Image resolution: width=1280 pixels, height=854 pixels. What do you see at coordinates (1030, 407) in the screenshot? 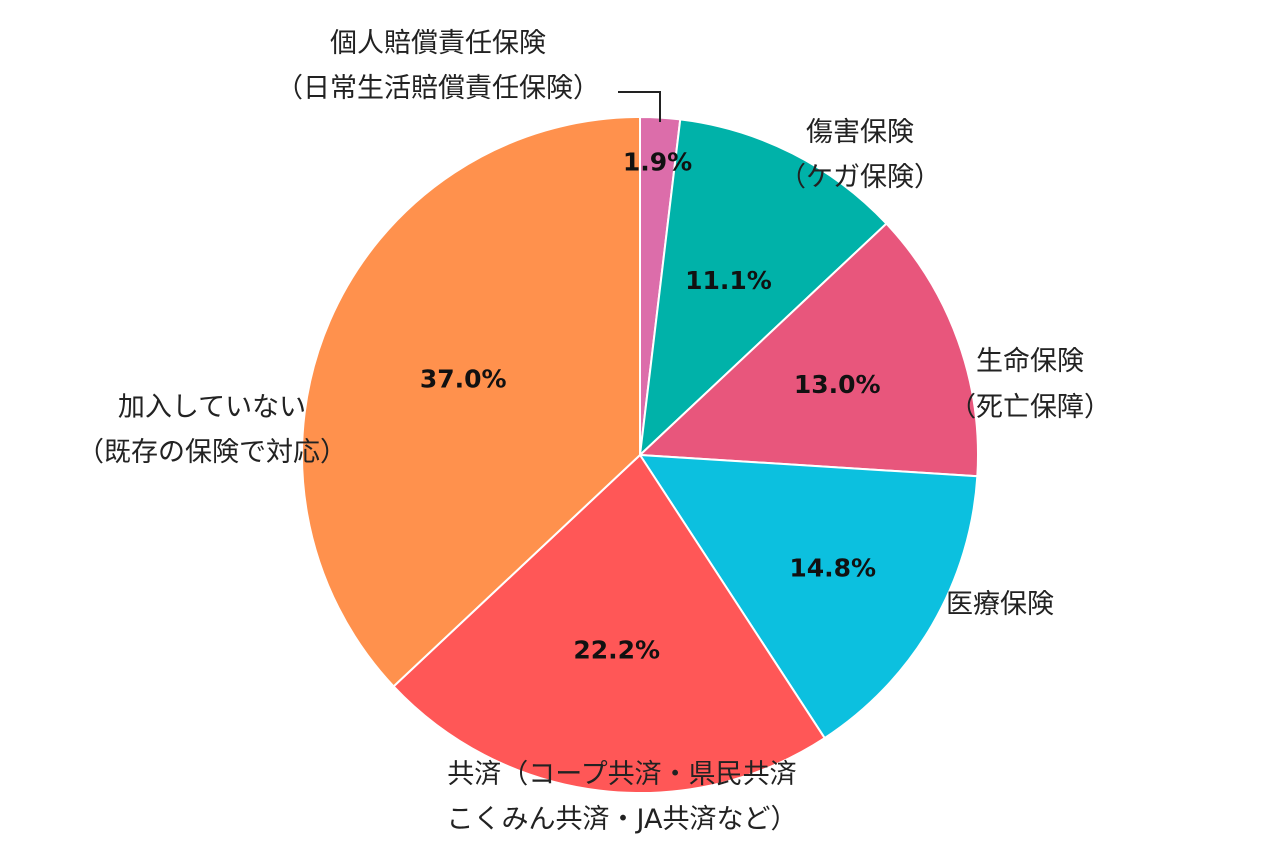
I see `category-label-line: （死亡保障）` at bounding box center [1030, 407].